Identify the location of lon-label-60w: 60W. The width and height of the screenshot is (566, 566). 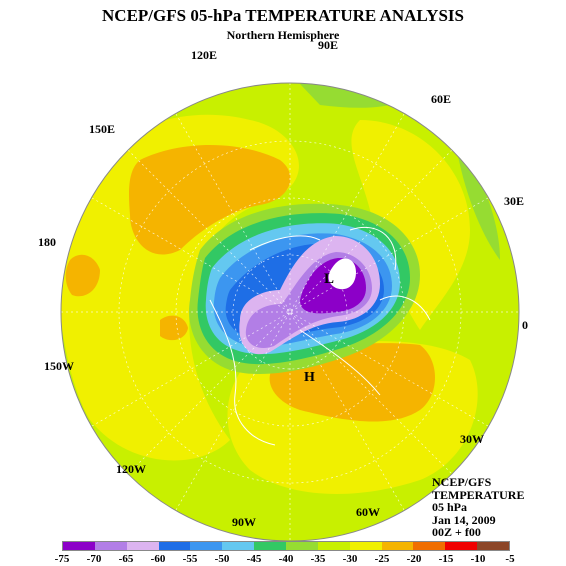
(368, 512).